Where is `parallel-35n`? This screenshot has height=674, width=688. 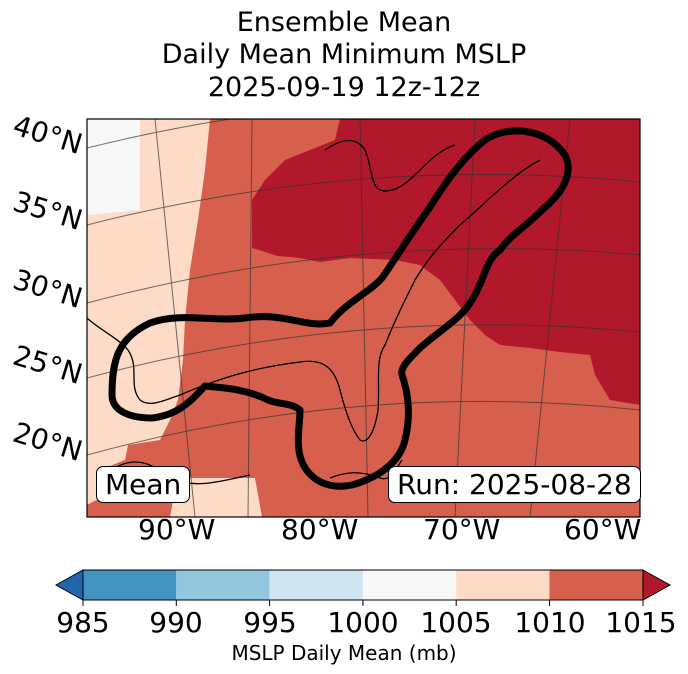 parallel-35n is located at coordinates (363, 200).